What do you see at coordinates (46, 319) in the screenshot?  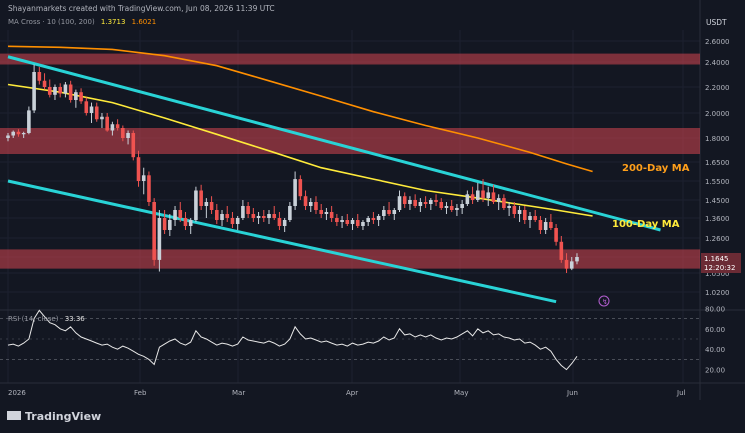 I see `rsi-label: RSI (14, close) 33.36` at bounding box center [46, 319].